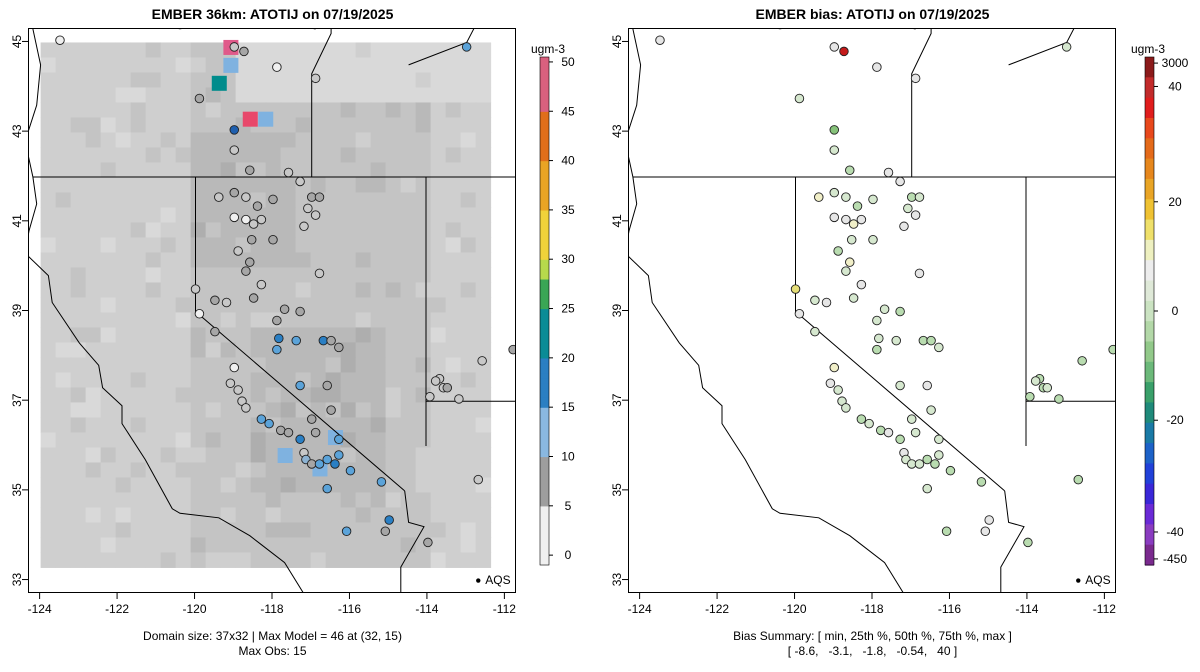 The width and height of the screenshot is (1200, 672). What do you see at coordinates (1175, 311) in the screenshot?
I see `colorbar-tick-label: 0` at bounding box center [1175, 311].